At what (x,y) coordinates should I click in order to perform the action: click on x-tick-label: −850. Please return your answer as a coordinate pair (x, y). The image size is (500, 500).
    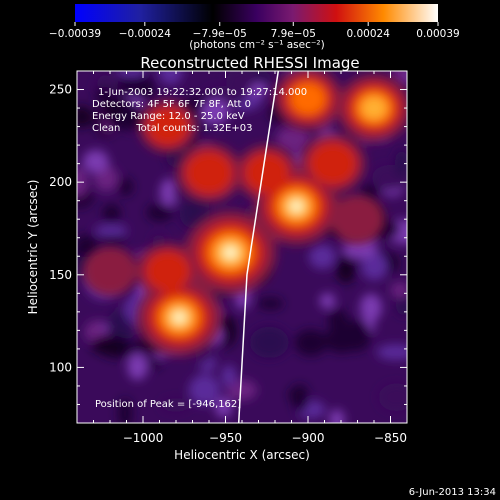
    Looking at the image, I should click on (390, 438).